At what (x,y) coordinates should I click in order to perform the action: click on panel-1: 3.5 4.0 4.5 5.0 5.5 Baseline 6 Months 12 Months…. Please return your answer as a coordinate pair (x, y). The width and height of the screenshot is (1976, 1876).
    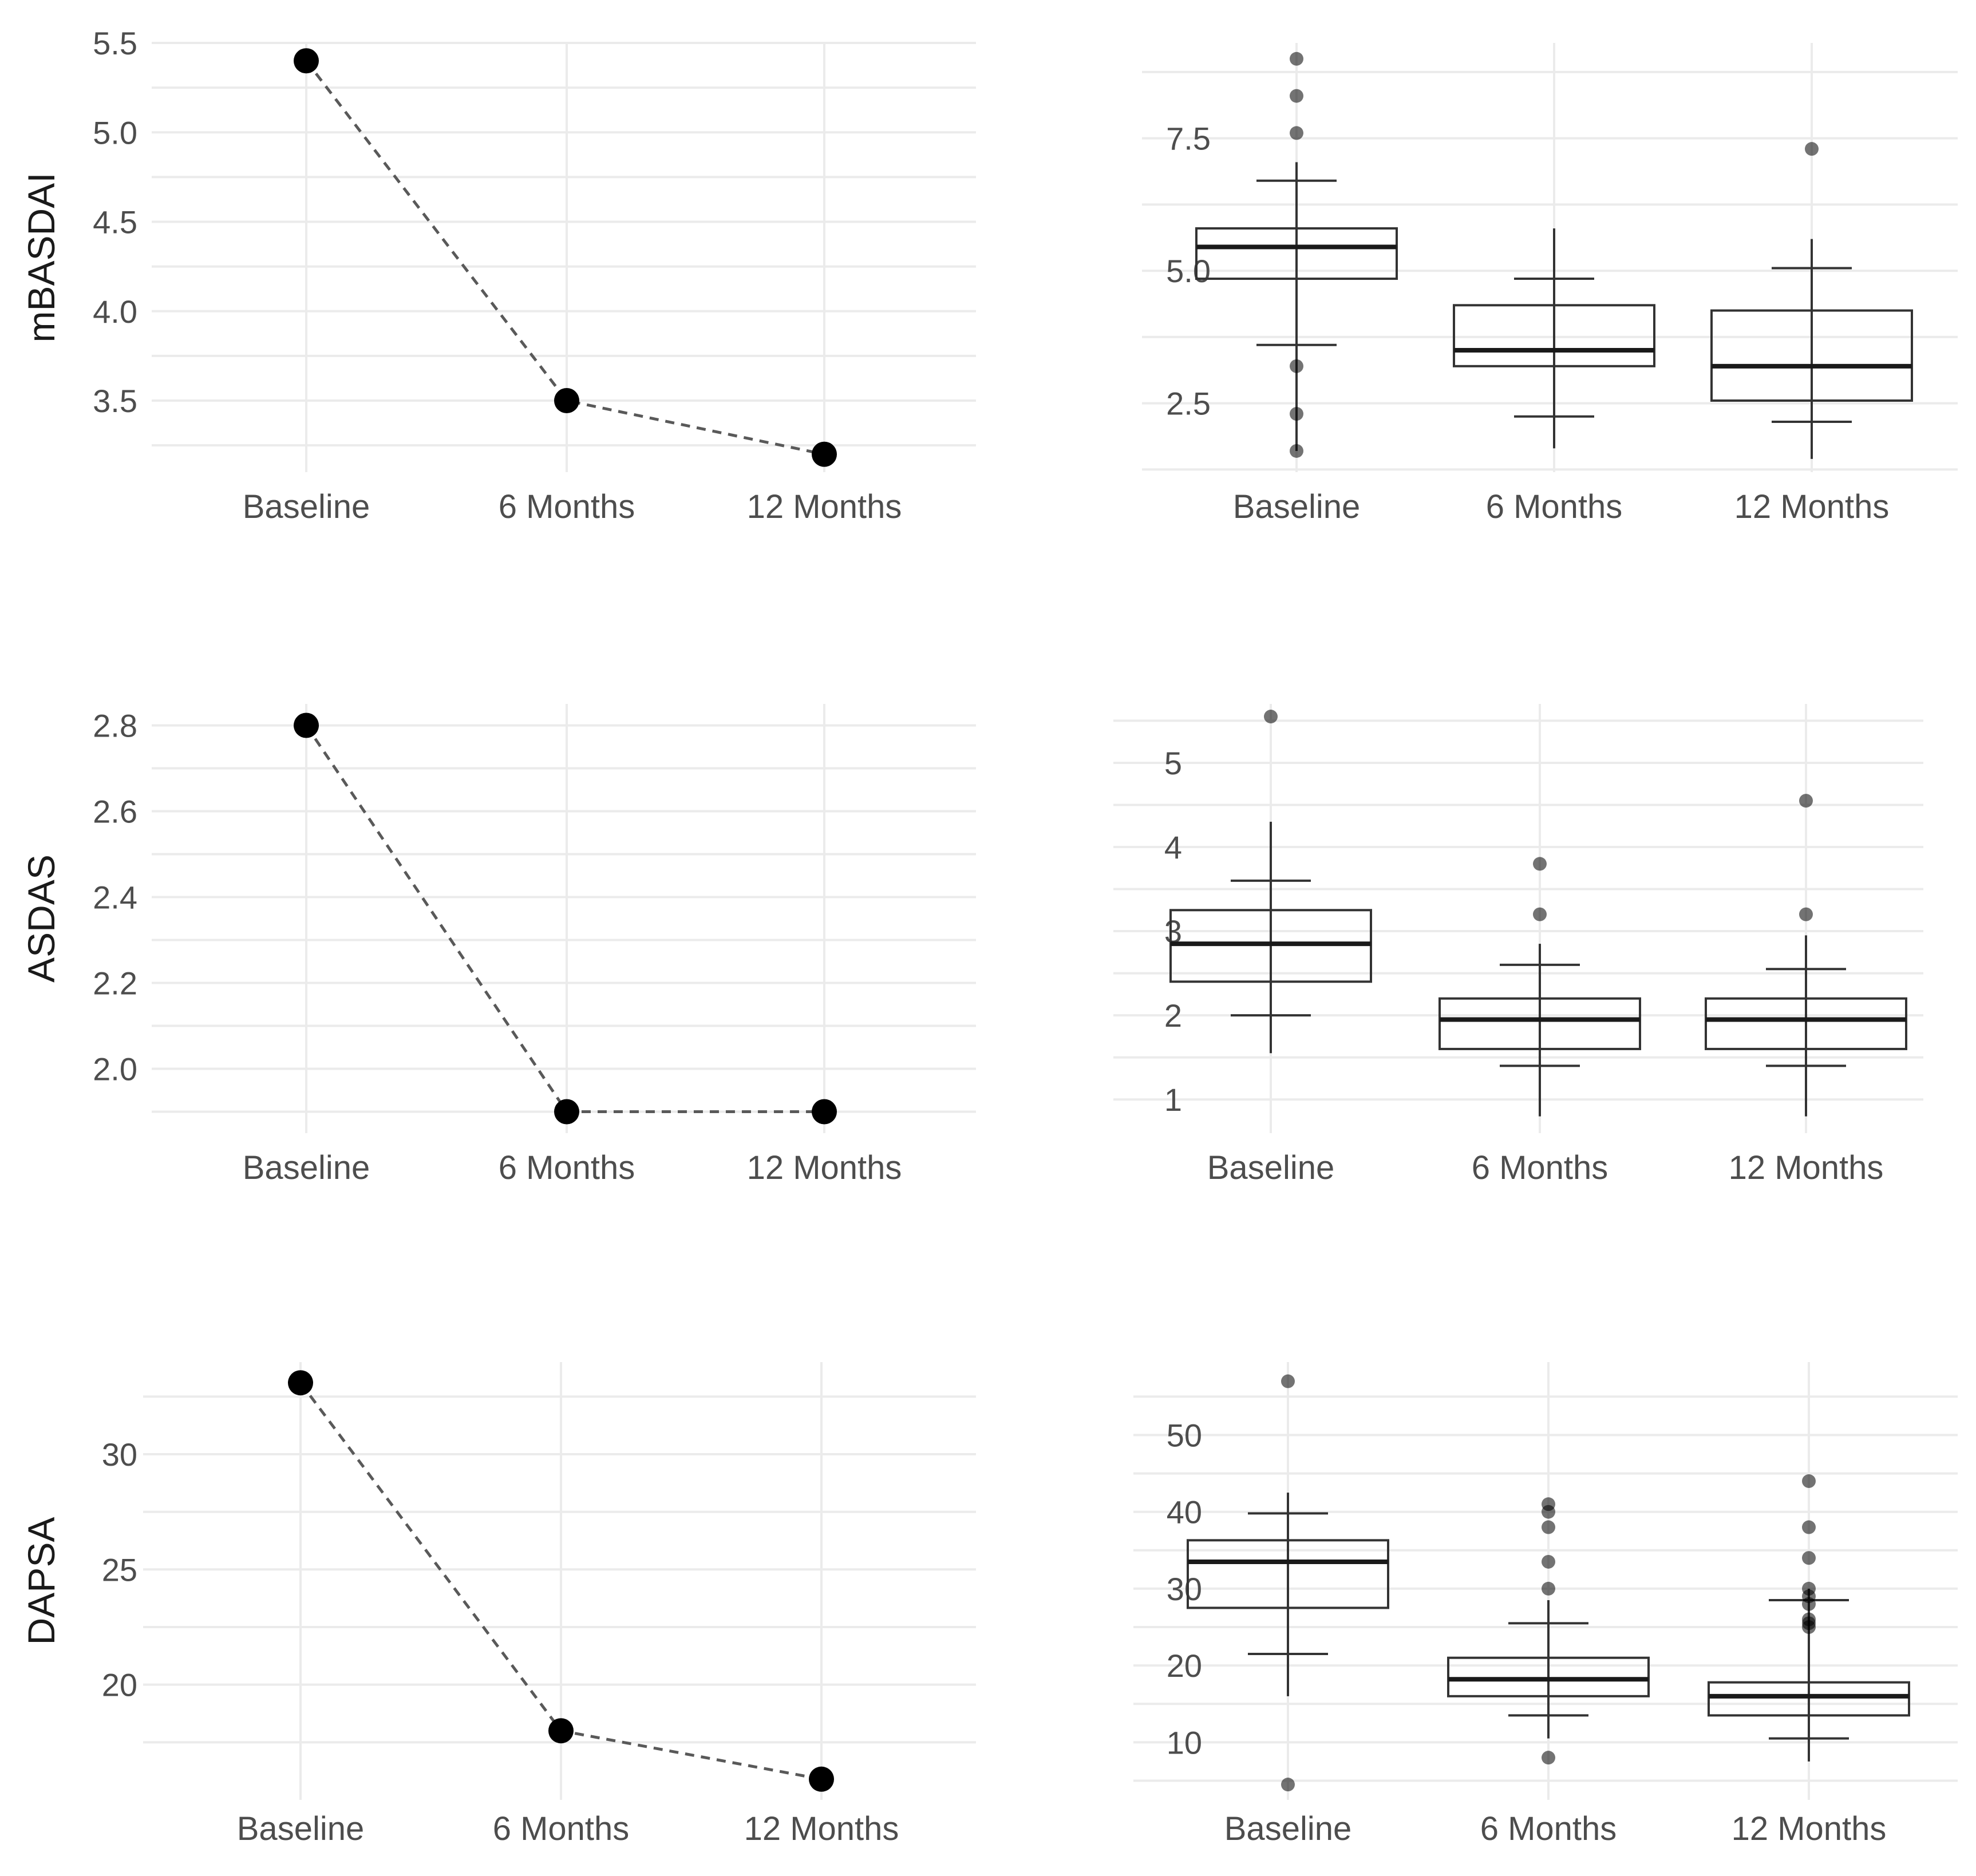
    Looking at the image, I should click on (498, 275).